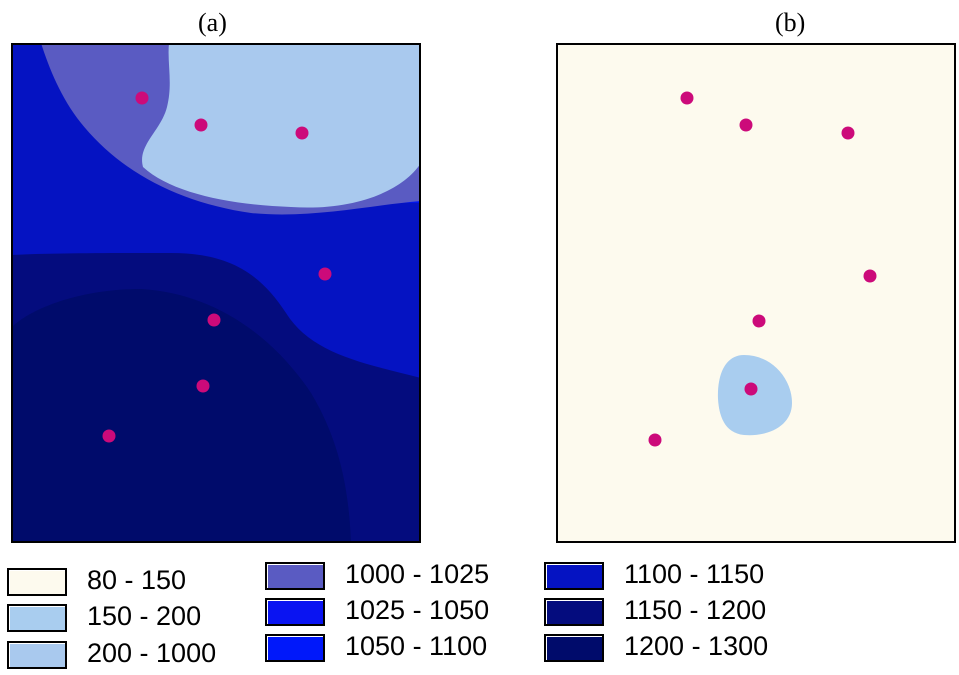 This screenshot has height=675, width=959. What do you see at coordinates (790, 22) in the screenshot?
I see `panel-b-title: (b)` at bounding box center [790, 22].